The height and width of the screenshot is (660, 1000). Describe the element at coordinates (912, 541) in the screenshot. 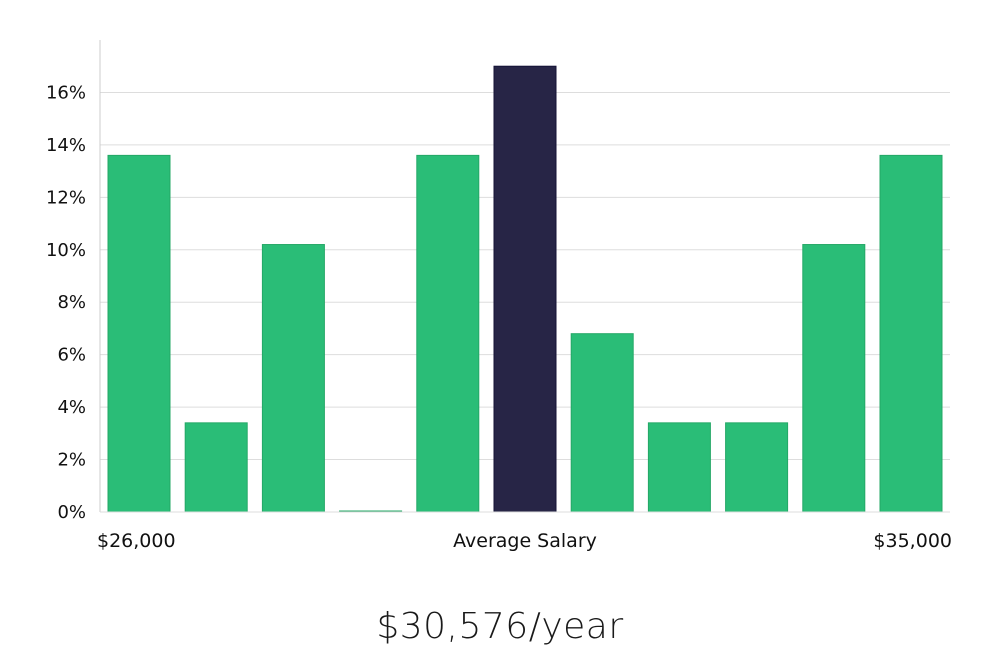

I see `x-max-label: $35,000` at that location.